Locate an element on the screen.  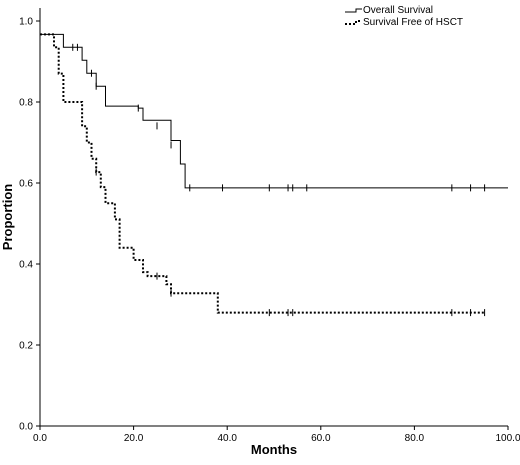
legend-item-survival-free-of-hsct: Survival Free of HSCT is located at coordinates (404, 22).